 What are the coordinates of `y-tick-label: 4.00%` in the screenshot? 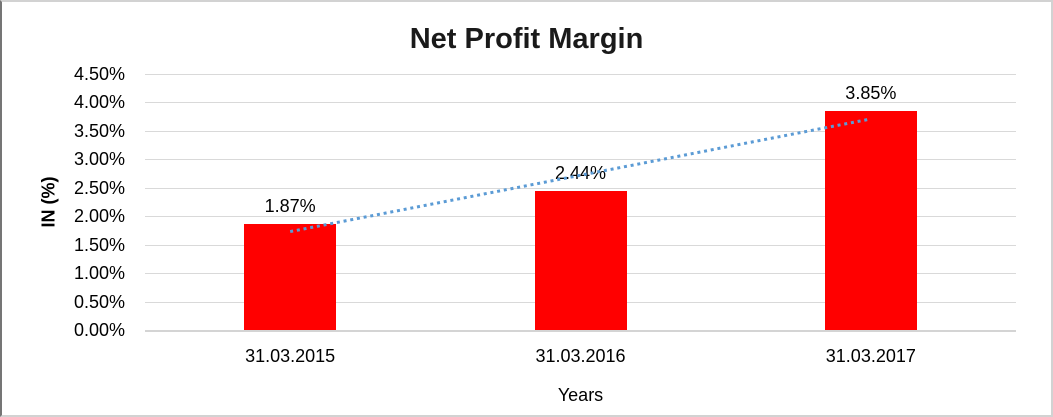 It's located at (99, 102).